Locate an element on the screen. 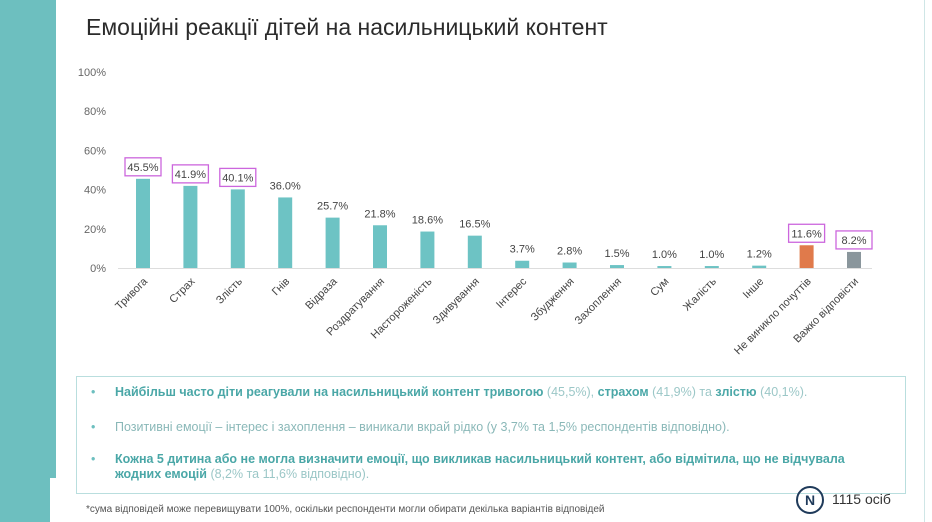  value-label: 40.1% is located at coordinates (237, 178).